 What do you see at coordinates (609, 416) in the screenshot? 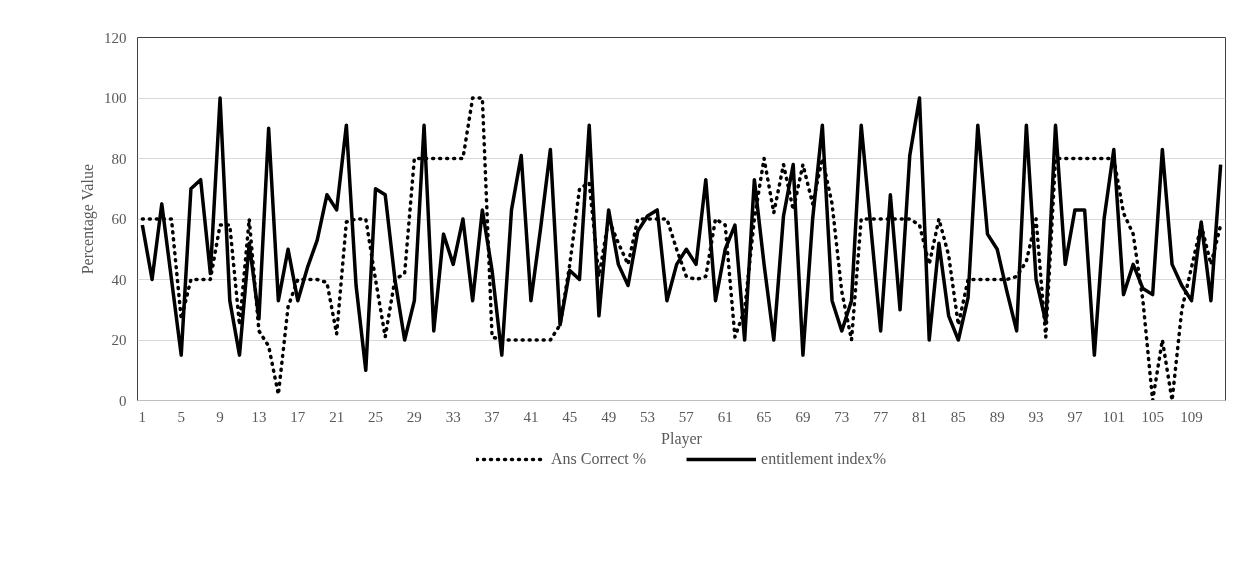
I see `x-tick-label: 49` at bounding box center [609, 416].